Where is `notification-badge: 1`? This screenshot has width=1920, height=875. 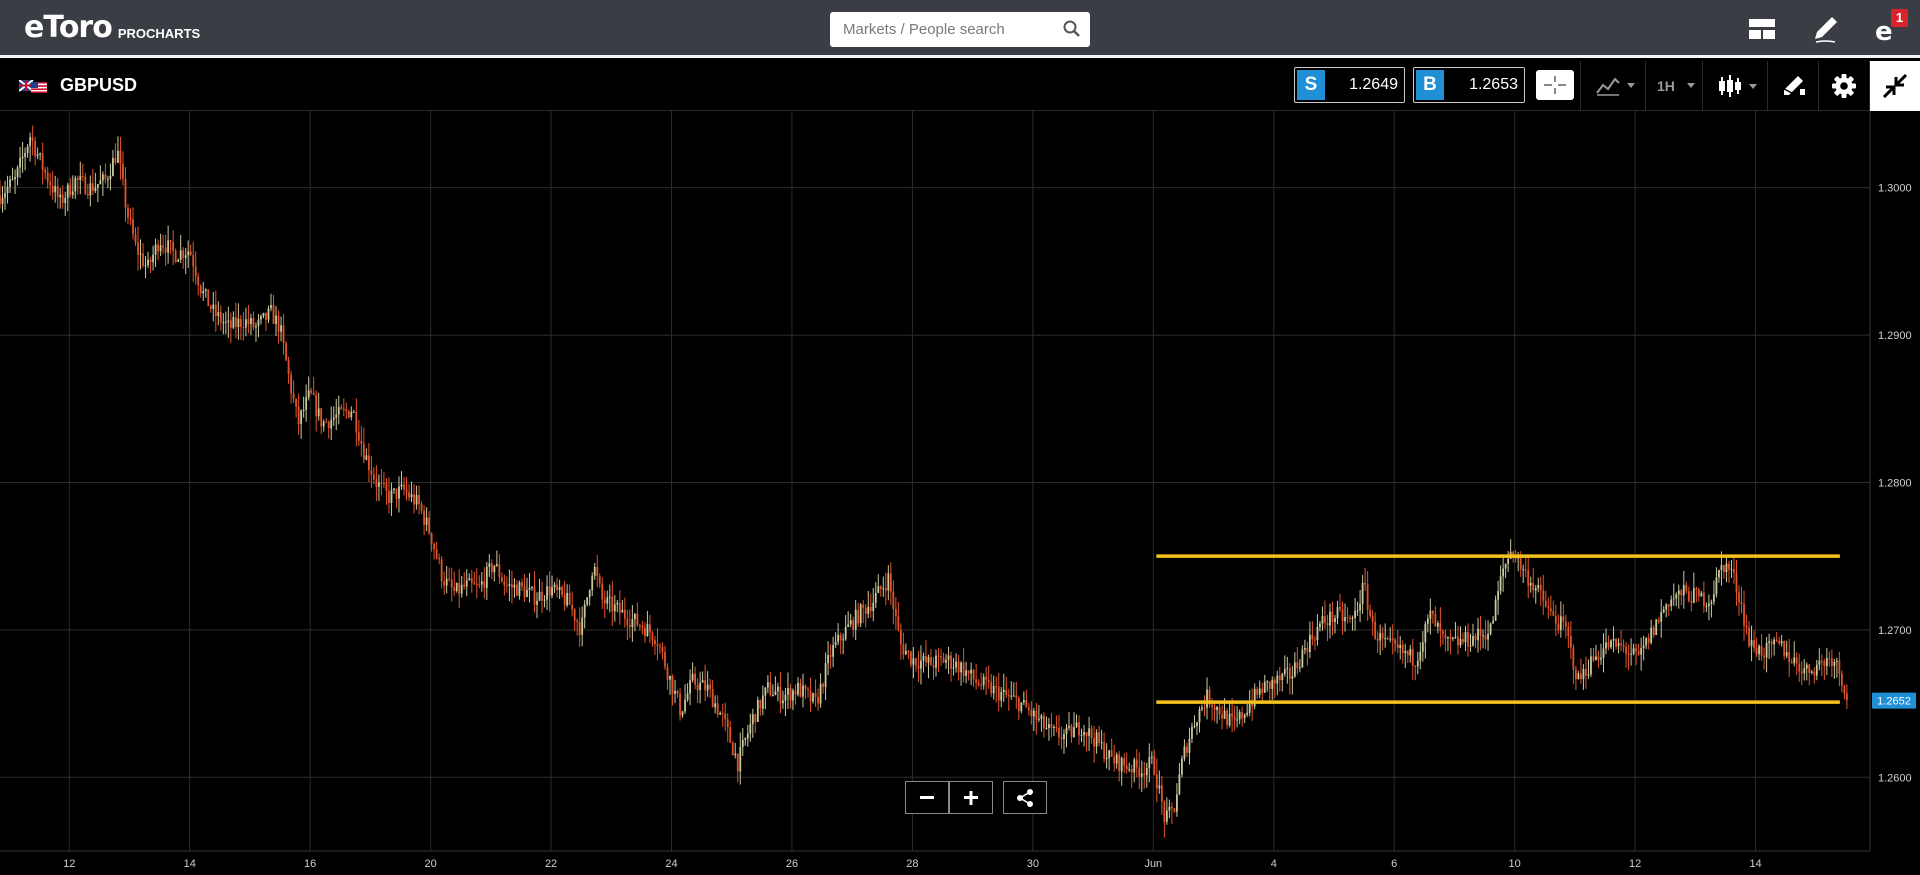 notification-badge: 1 is located at coordinates (1899, 18).